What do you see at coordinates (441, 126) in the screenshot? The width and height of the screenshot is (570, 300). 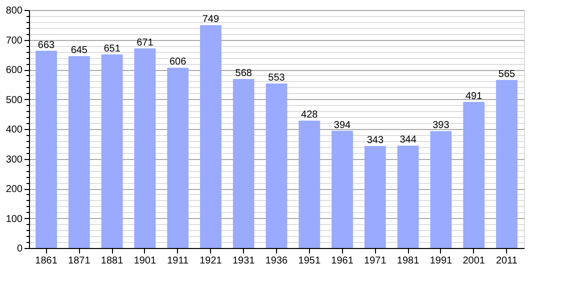 I see `data-label: 393` at bounding box center [441, 126].